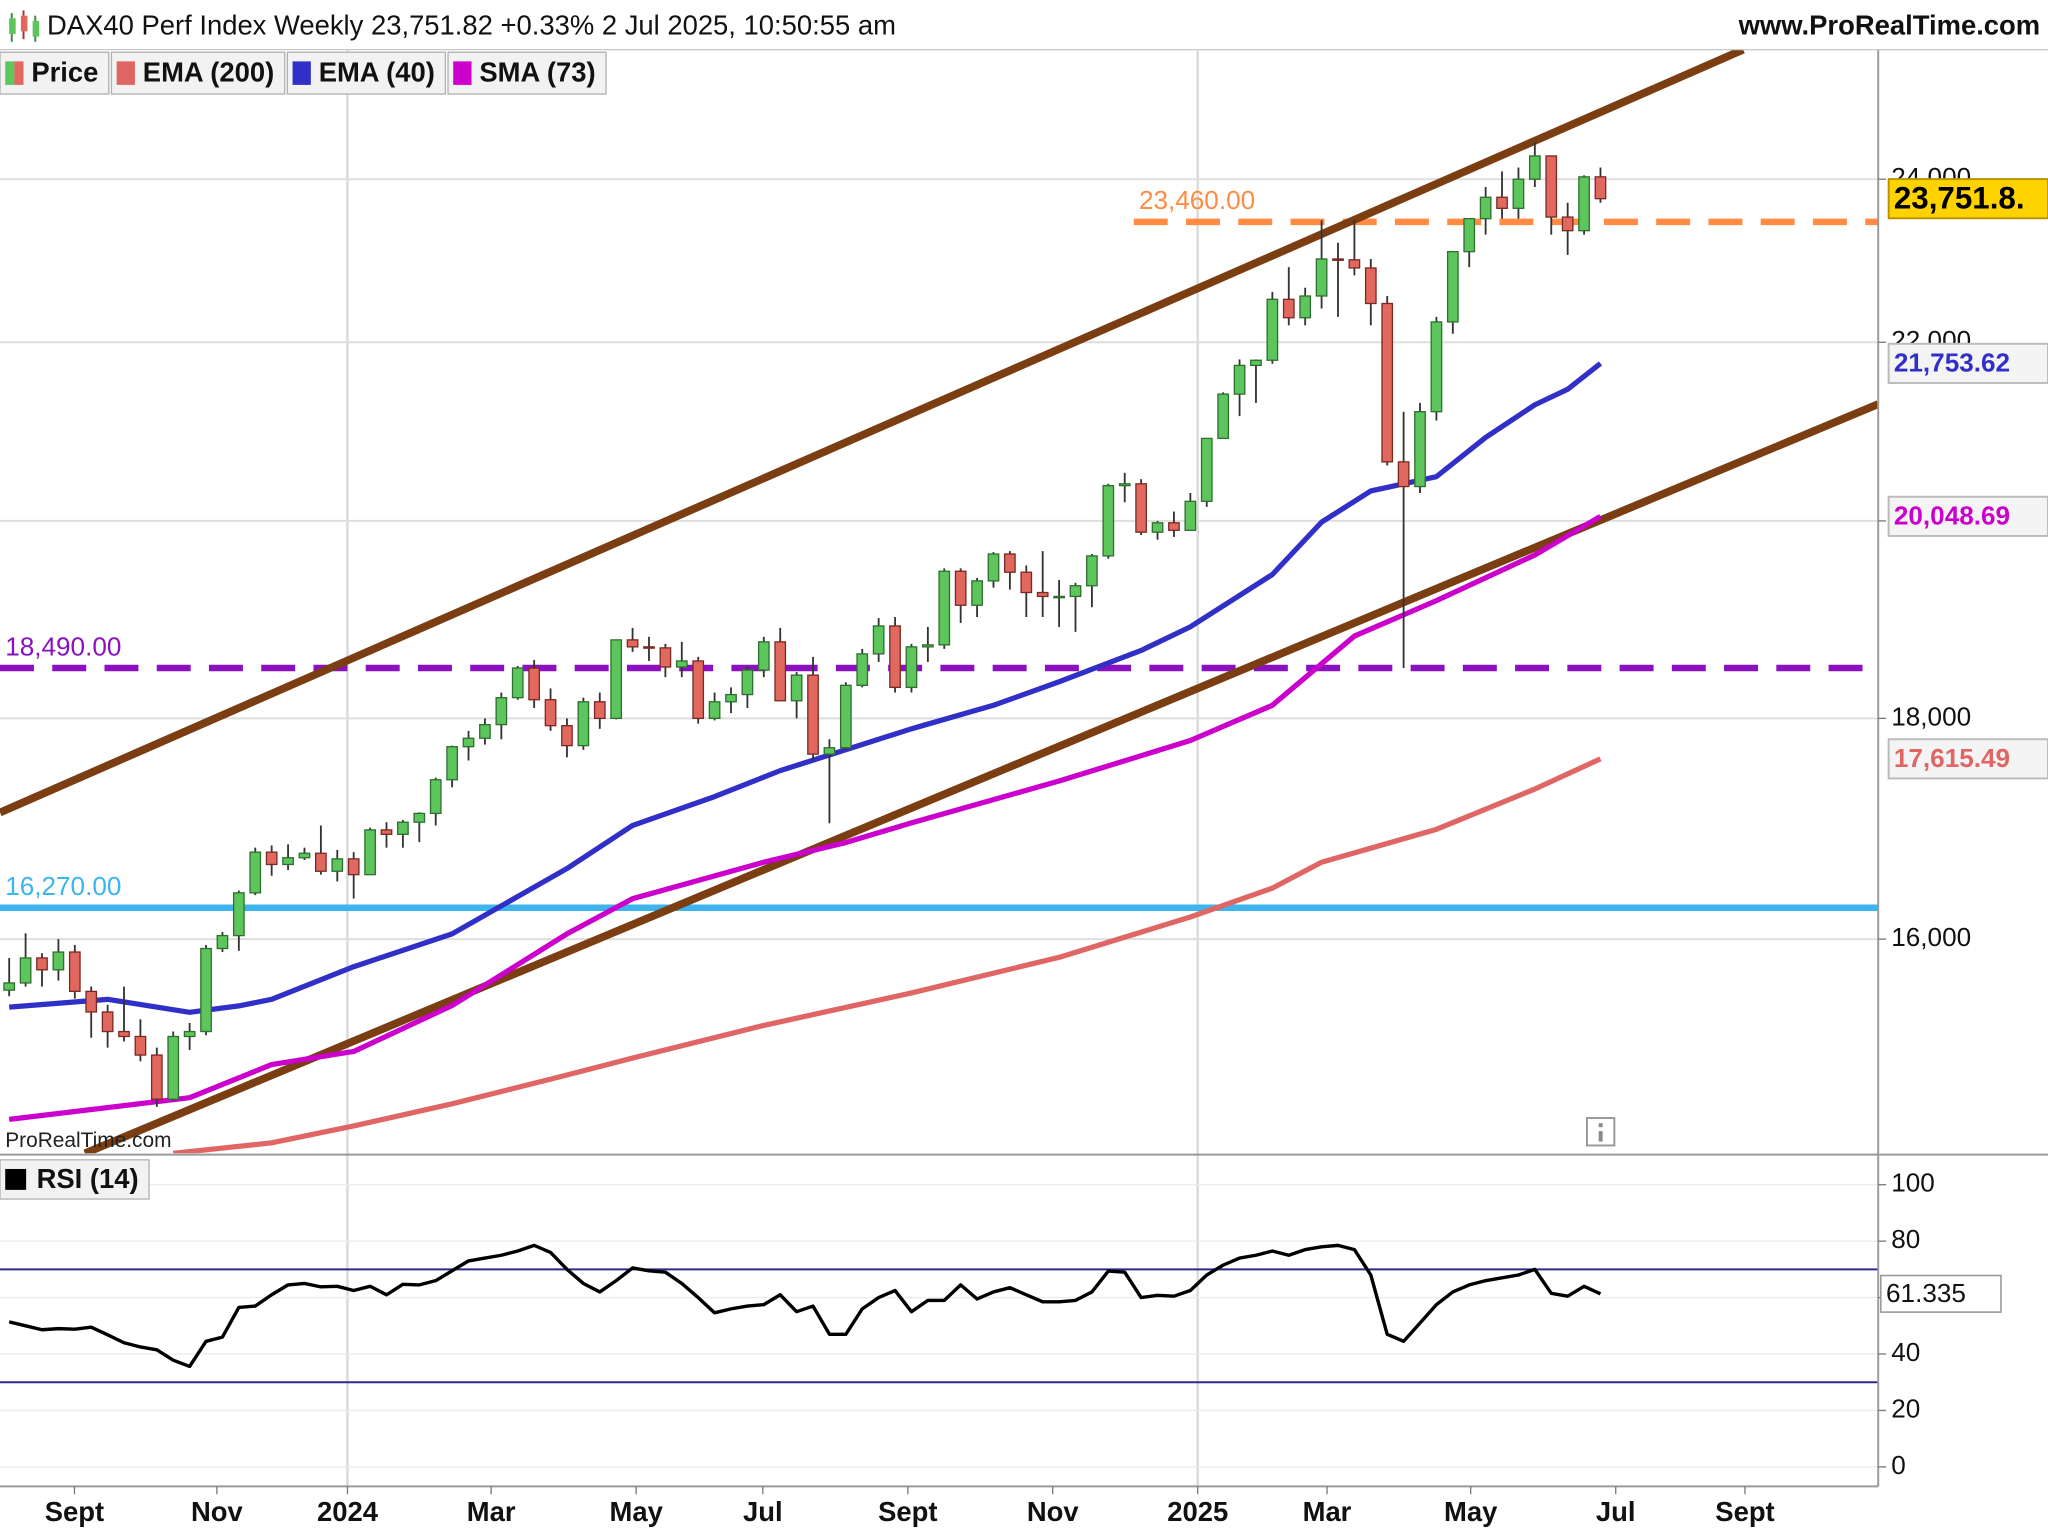 This screenshot has height=1536, width=2048. I want to click on y-tick-label: 80, so click(1905, 1239).